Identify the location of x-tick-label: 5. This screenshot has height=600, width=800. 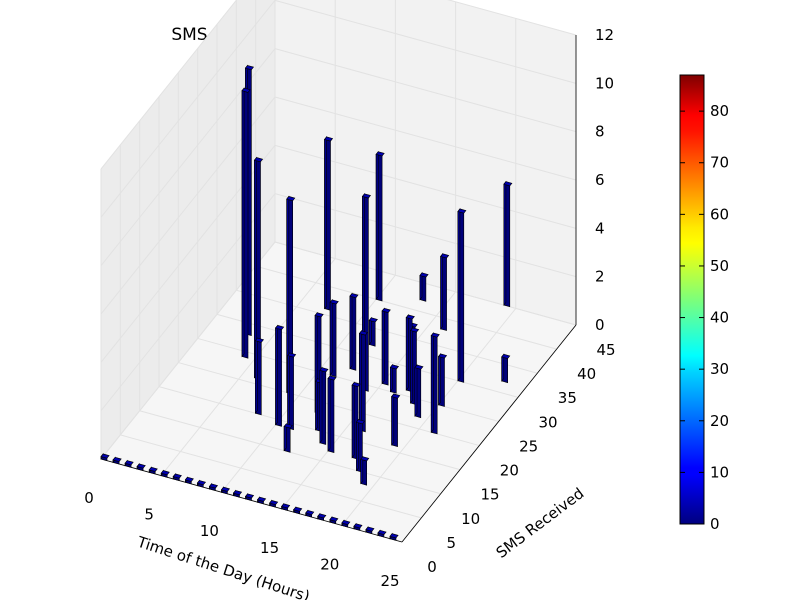
(149, 515).